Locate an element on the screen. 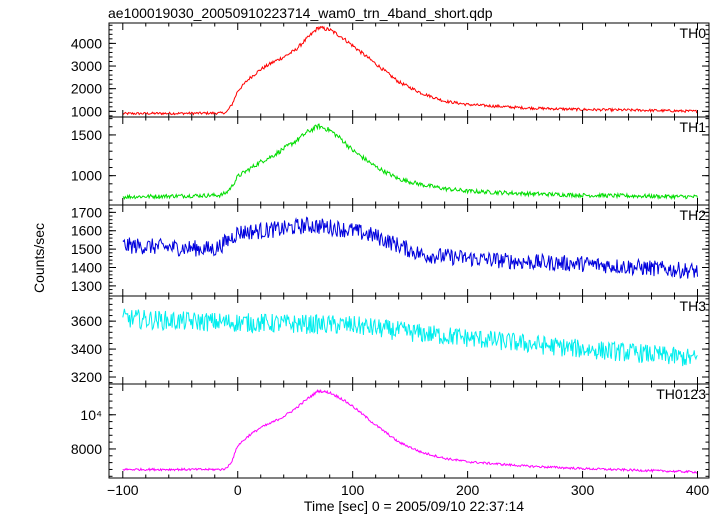 This screenshot has width=720, height=516. y-tick-label: 3400 is located at coordinates (86, 349).